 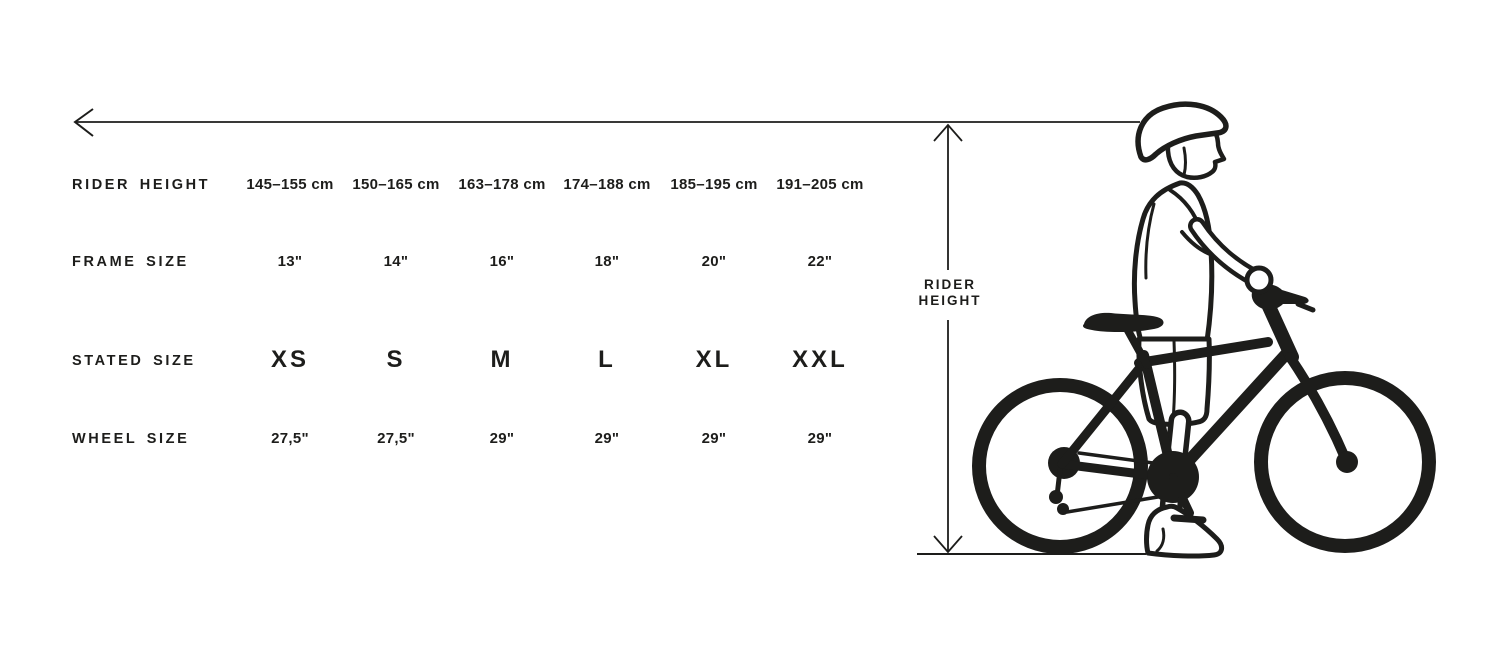 What do you see at coordinates (949, 284) in the screenshot?
I see `rider-height-measure-label-line1: RIDER` at bounding box center [949, 284].